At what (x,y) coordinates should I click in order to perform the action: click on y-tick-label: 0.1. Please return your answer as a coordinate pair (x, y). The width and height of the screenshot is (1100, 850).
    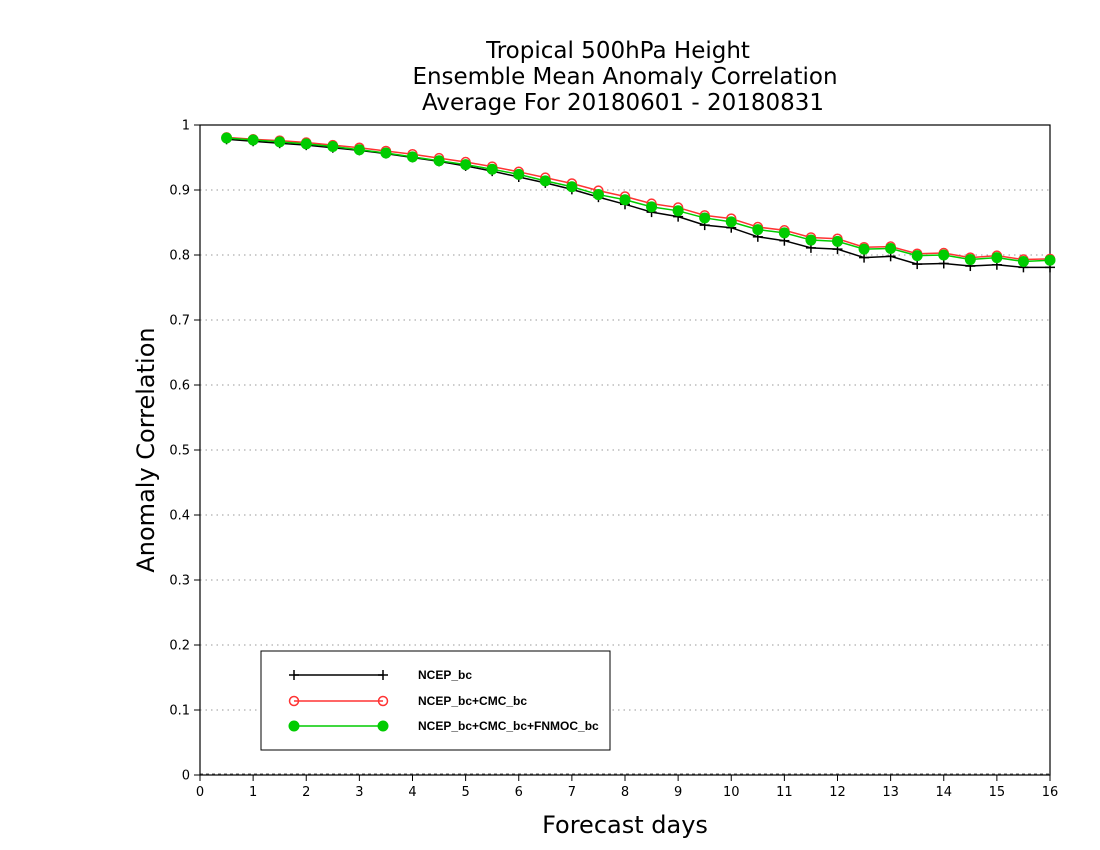
    Looking at the image, I should click on (179, 711).